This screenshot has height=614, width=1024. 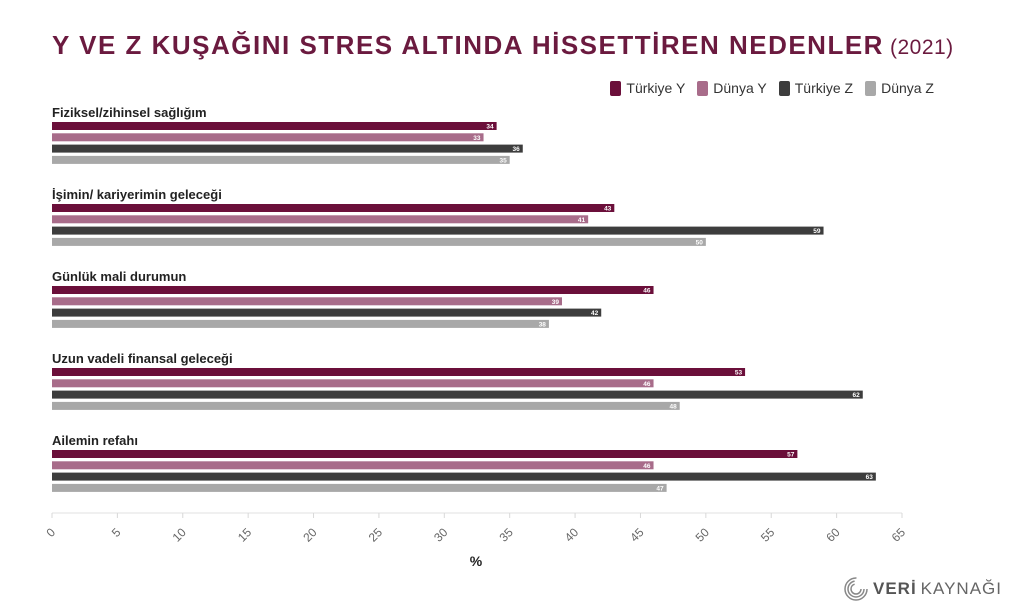 I want to click on x-tick-label: 0, so click(x=50, y=532).